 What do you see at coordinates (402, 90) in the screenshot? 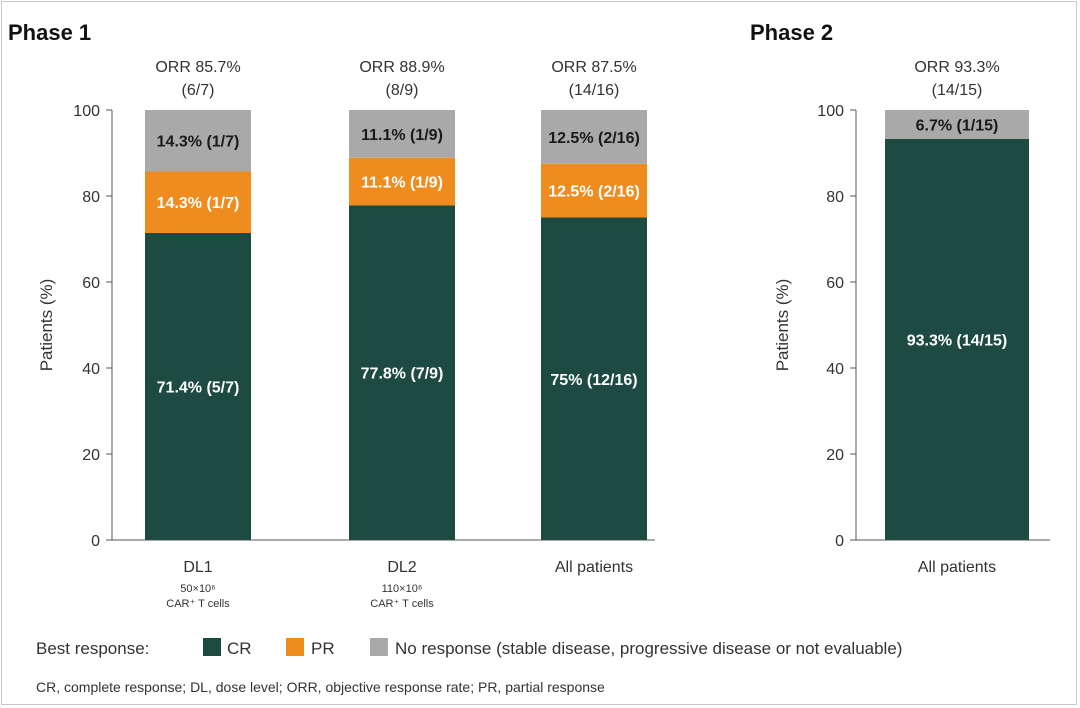
I see `orr-count-label: (8/9)` at bounding box center [402, 90].